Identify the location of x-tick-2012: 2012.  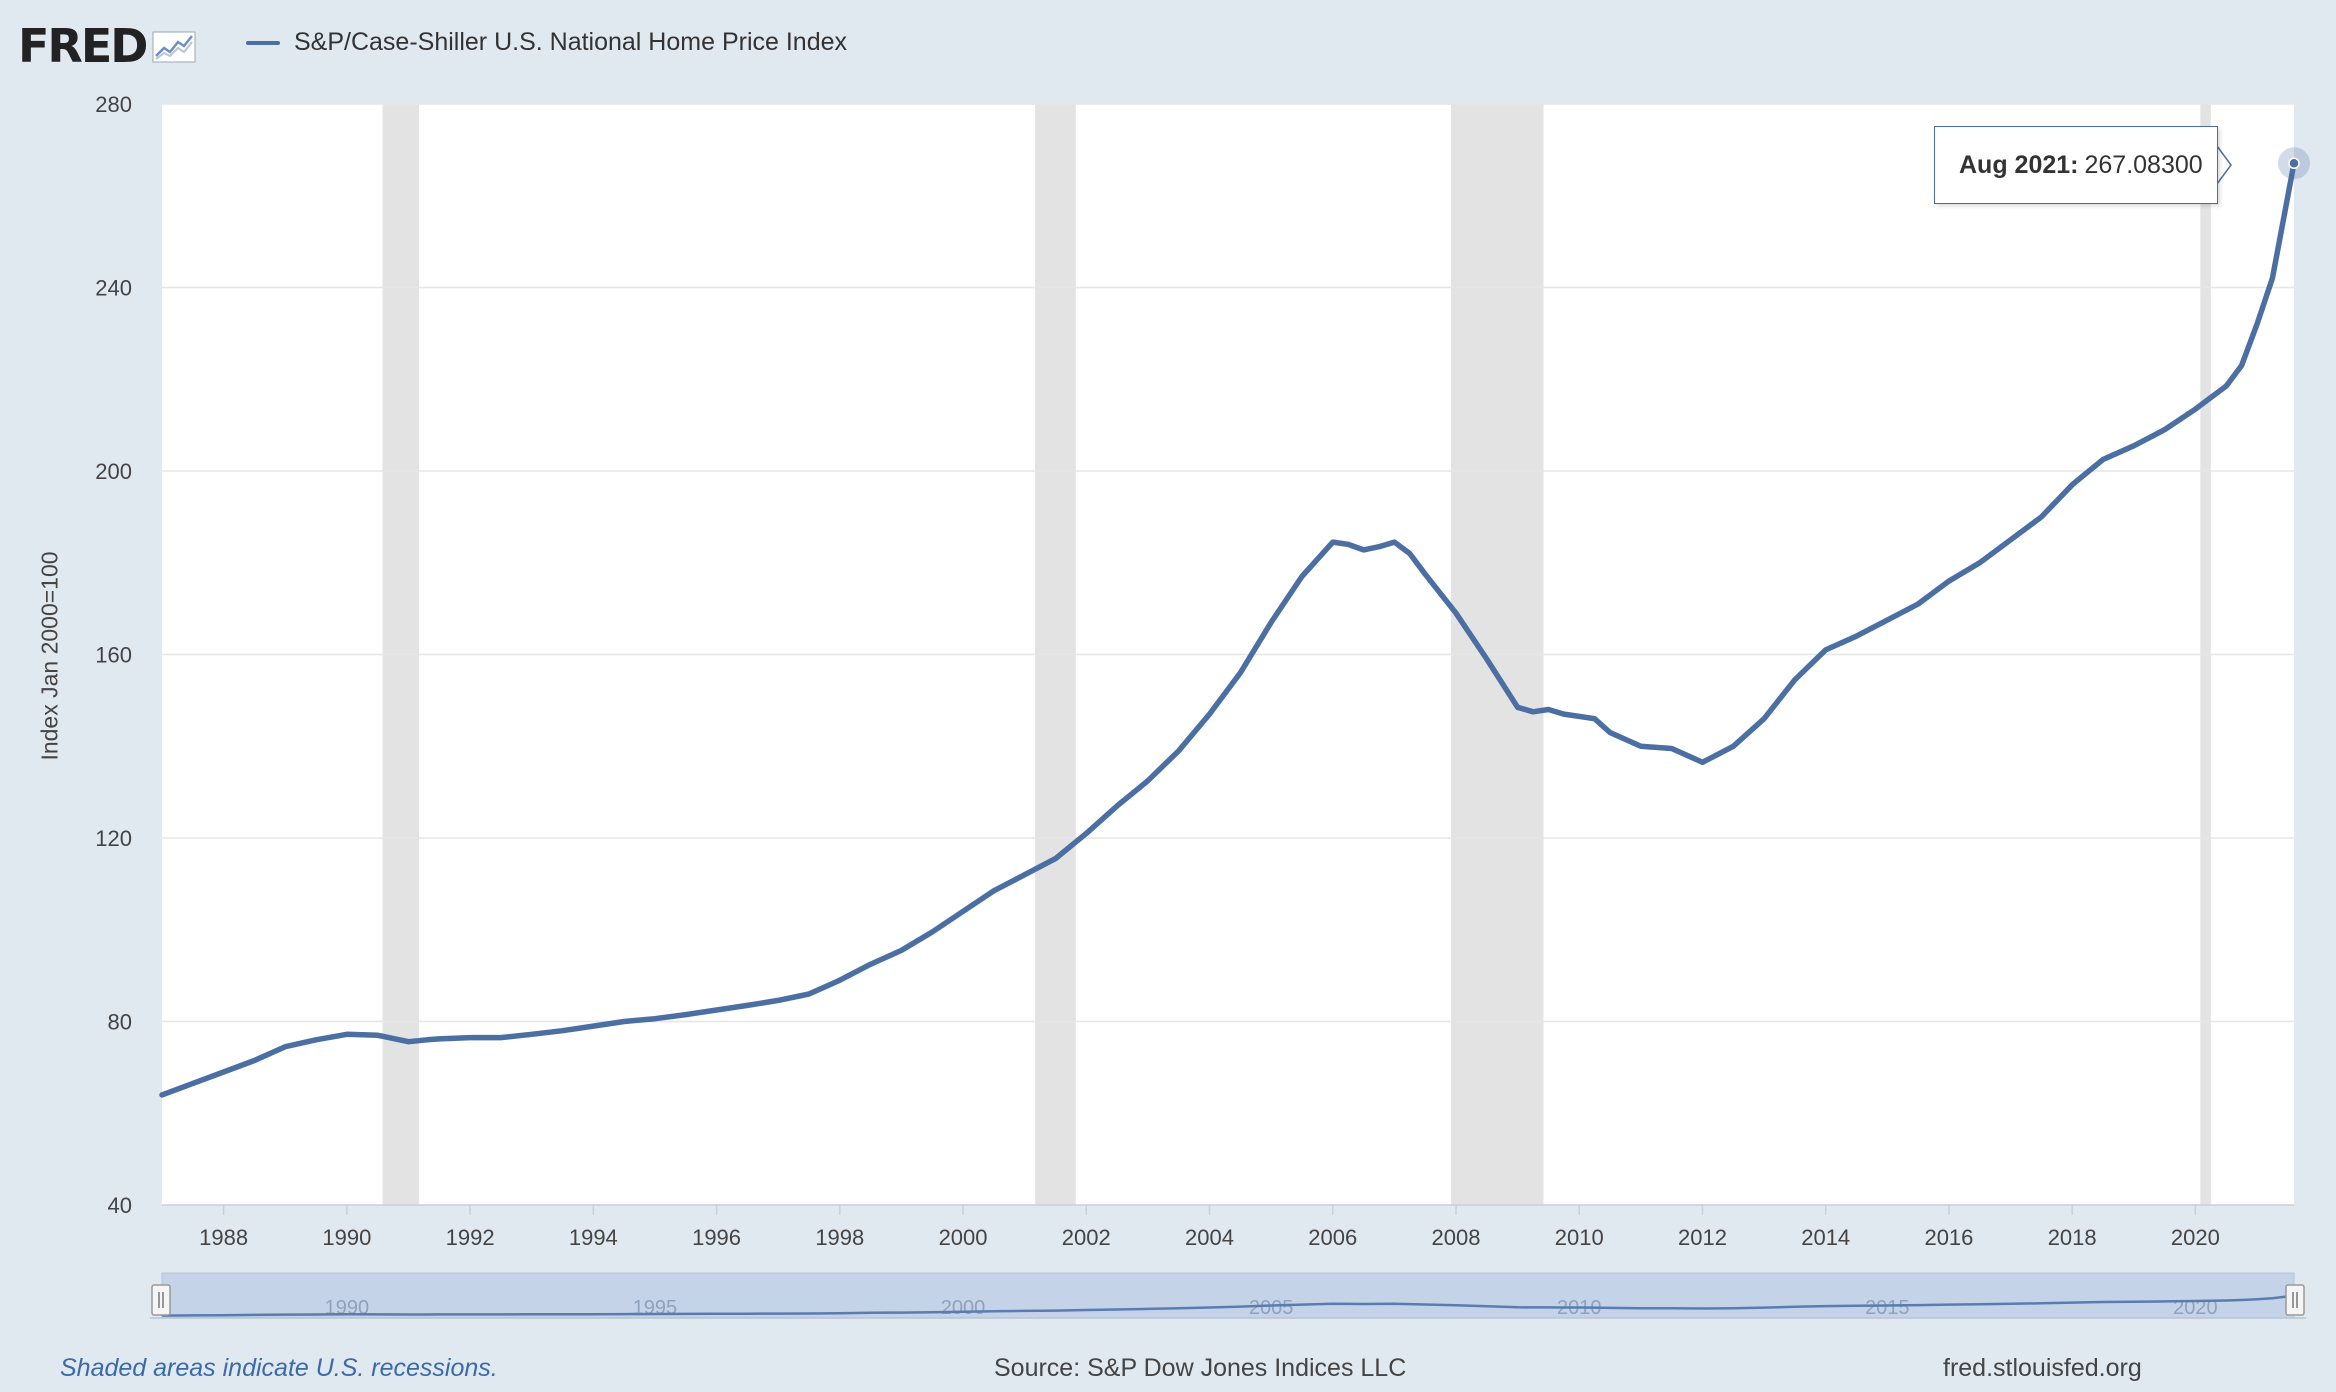
(1702, 1237).